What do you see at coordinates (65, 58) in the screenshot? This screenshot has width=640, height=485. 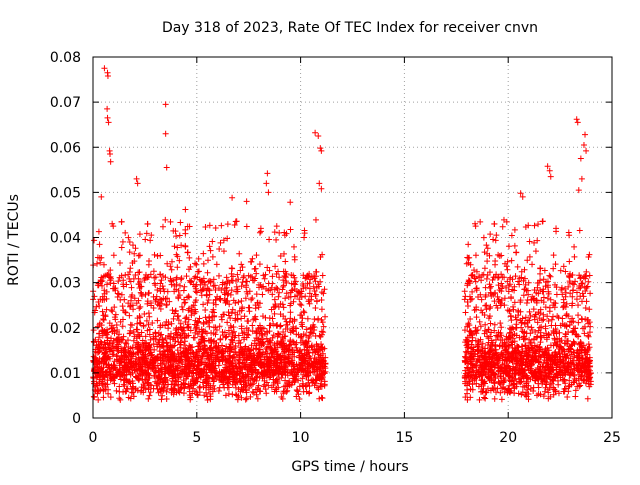 I see `y-tick-label: 0.08` at bounding box center [65, 58].